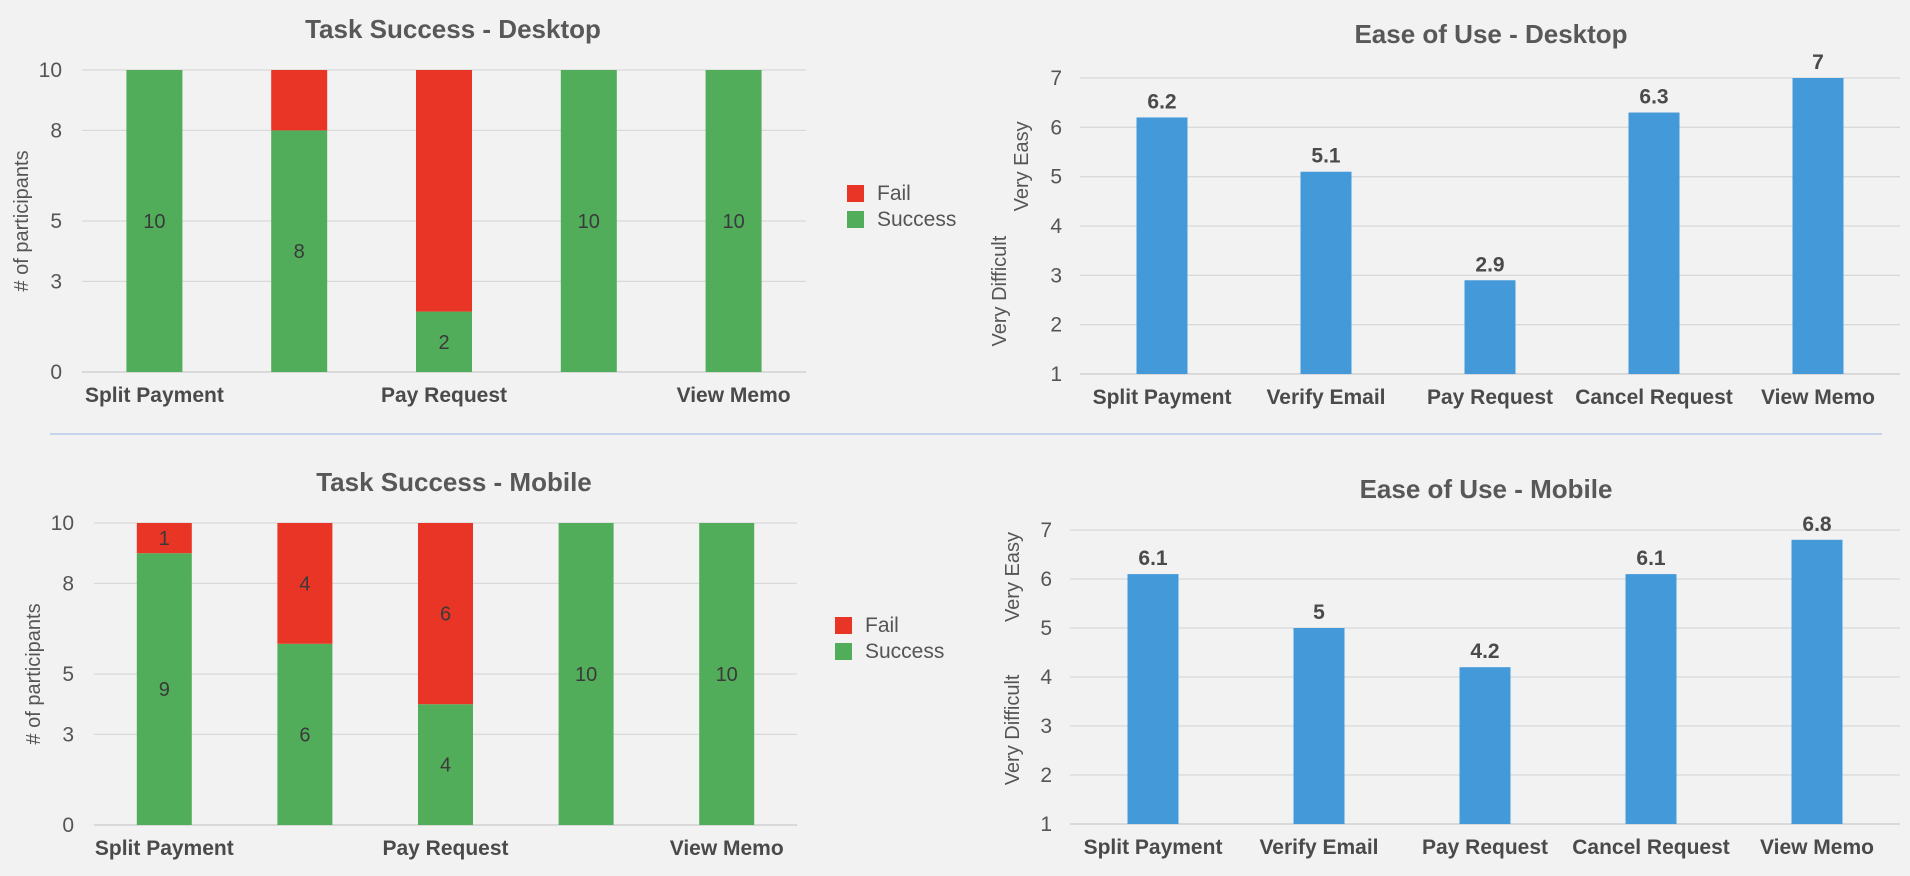  What do you see at coordinates (1817, 524) in the screenshot?
I see `data-label: 6.8` at bounding box center [1817, 524].